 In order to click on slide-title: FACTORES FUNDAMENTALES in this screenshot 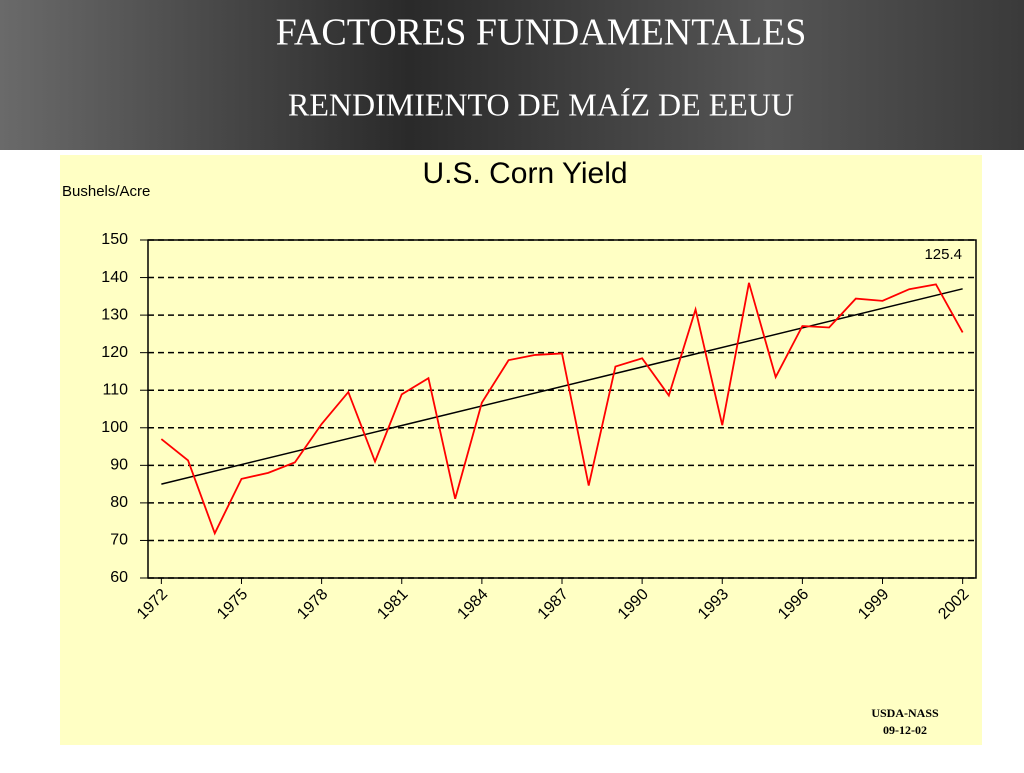, I will do `click(541, 33)`.